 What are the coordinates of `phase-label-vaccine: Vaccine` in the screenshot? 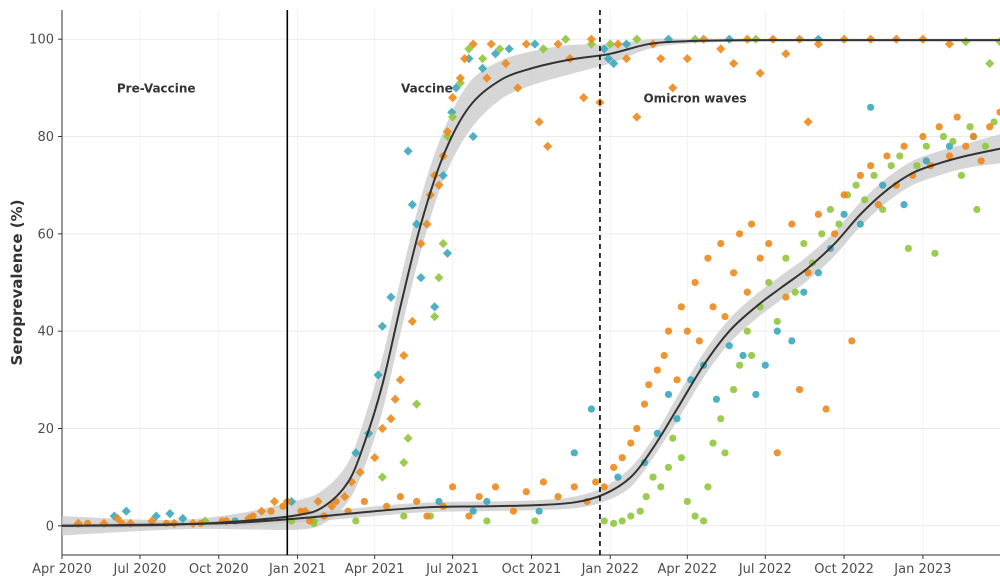 It's located at (427, 89).